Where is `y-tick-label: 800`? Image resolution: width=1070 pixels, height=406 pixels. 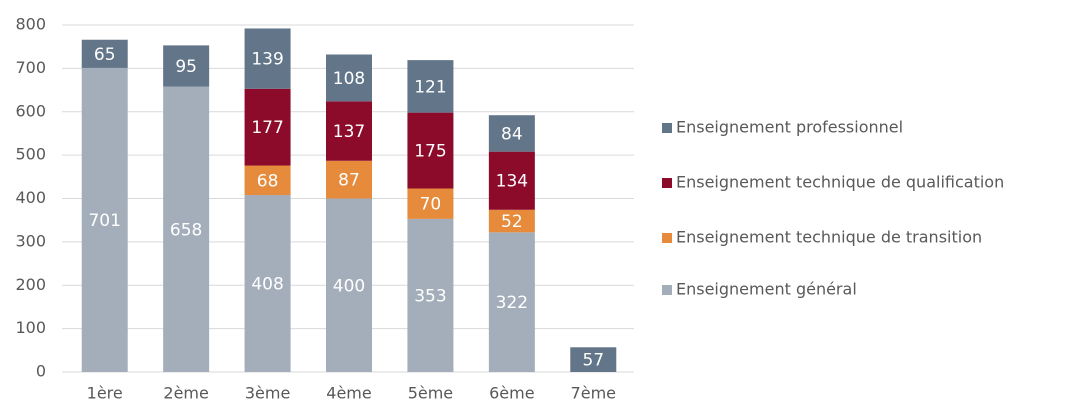
y-tick-label: 800 is located at coordinates (30, 24).